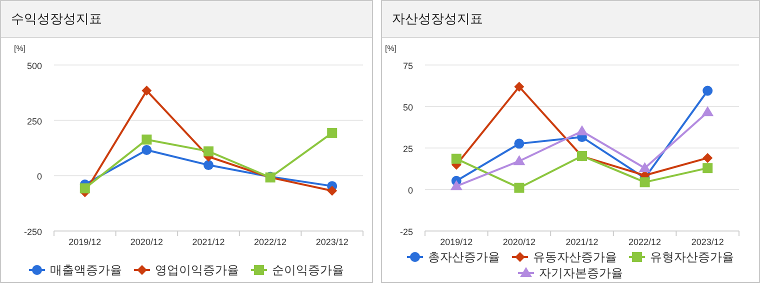  Describe the element at coordinates (407, 66) in the screenshot. I see `y-tick-label: 75` at that location.